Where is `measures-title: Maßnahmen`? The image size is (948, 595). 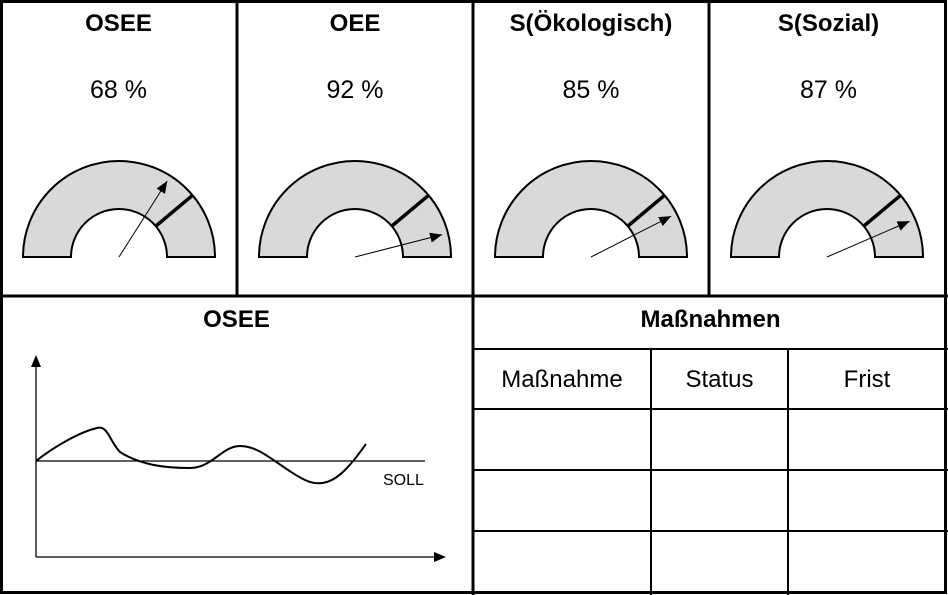 measures-title: Maßnahmen is located at coordinates (710, 319).